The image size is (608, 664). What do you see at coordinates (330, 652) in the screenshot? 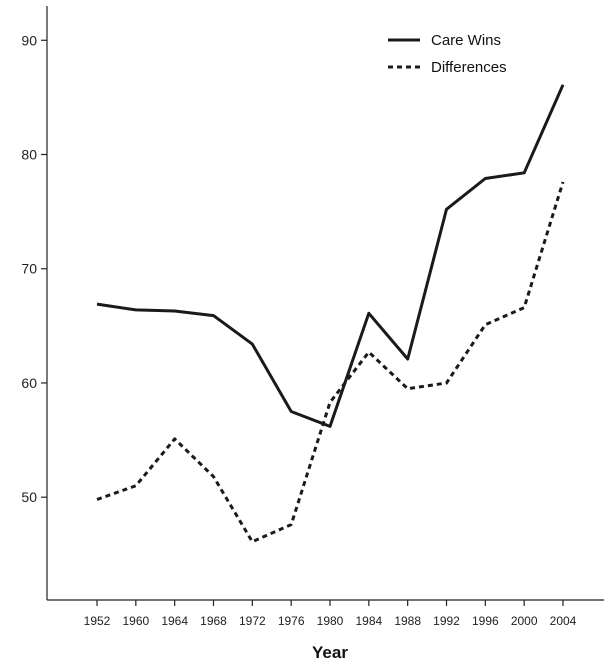
I see `x-axis-title: Year` at bounding box center [330, 652].